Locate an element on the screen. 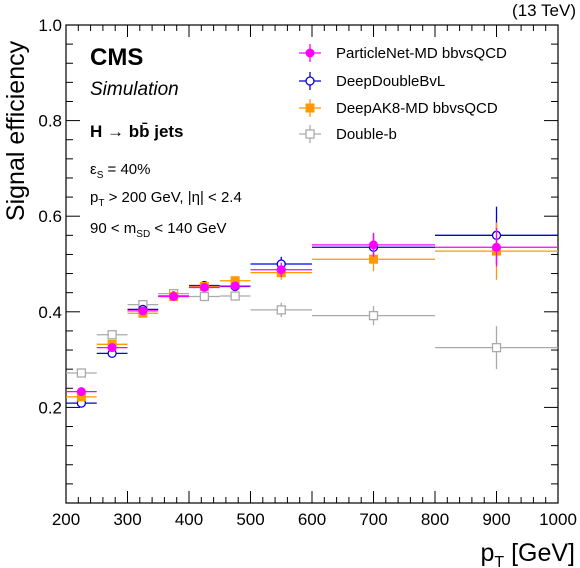 This screenshot has width=580, height=568. legend-label: DeepAK8-MD bbvsQCD is located at coordinates (417, 108).